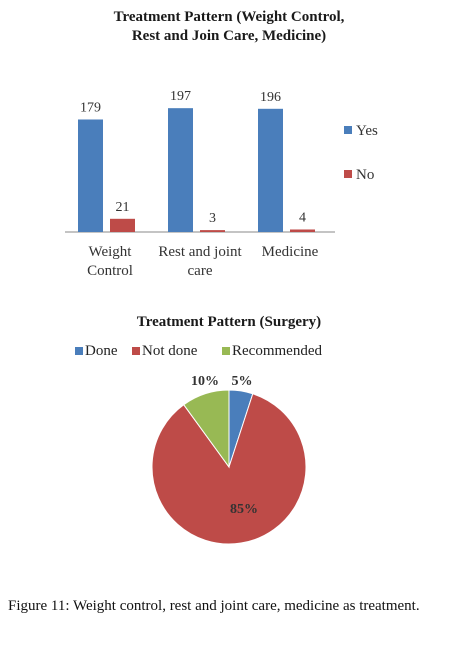 The width and height of the screenshot is (458, 649). What do you see at coordinates (270, 97) in the screenshot?
I see `data-label-yes-2: 196` at bounding box center [270, 97].